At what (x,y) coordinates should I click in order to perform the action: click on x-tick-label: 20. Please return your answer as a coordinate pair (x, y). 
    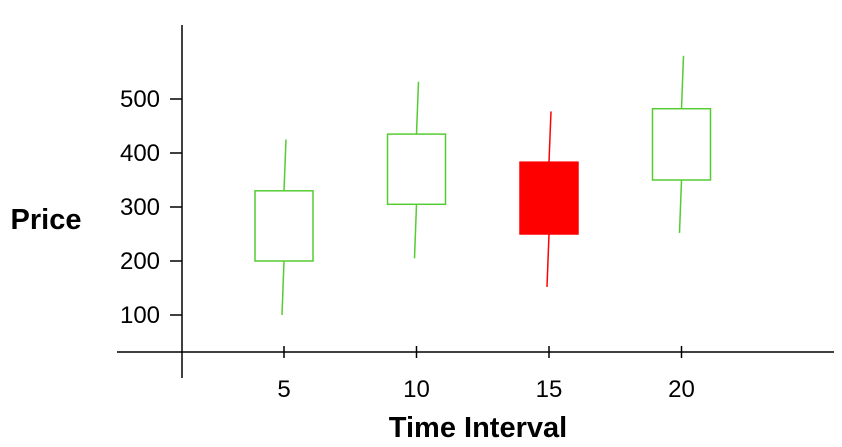
    Looking at the image, I should click on (681, 389).